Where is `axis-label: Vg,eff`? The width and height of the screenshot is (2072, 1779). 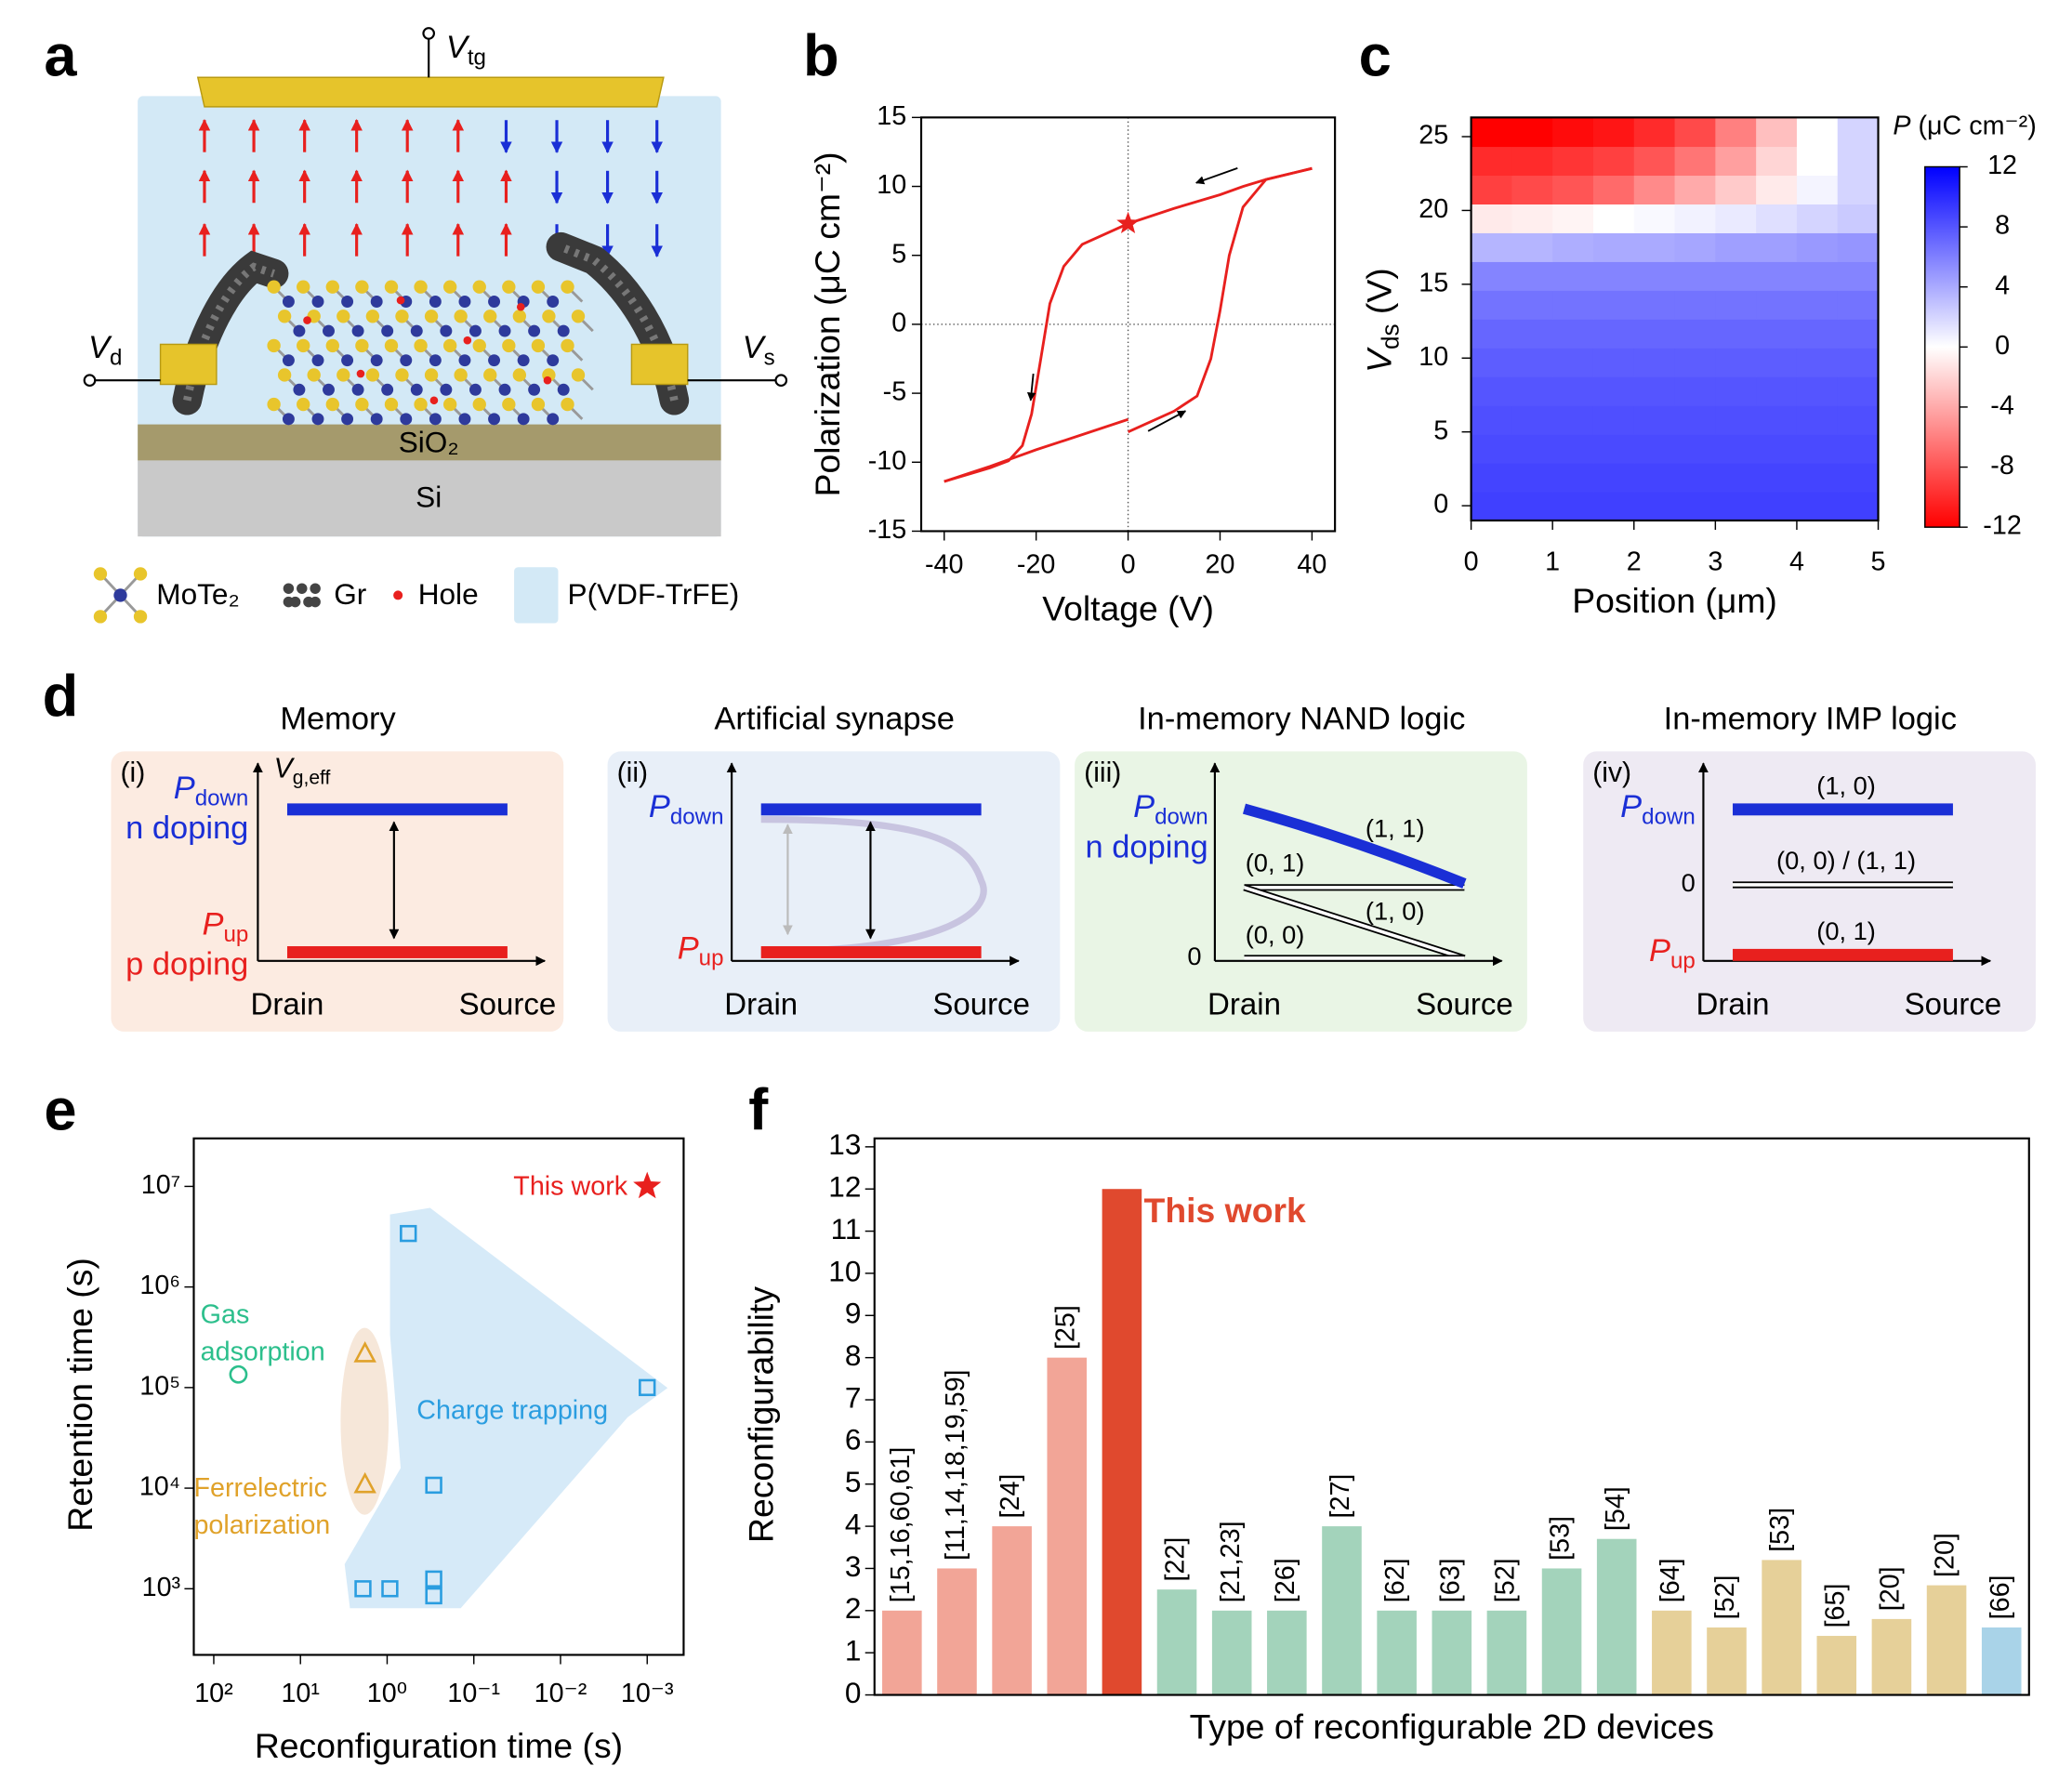 axis-label: Vg,eff is located at coordinates (302, 771).